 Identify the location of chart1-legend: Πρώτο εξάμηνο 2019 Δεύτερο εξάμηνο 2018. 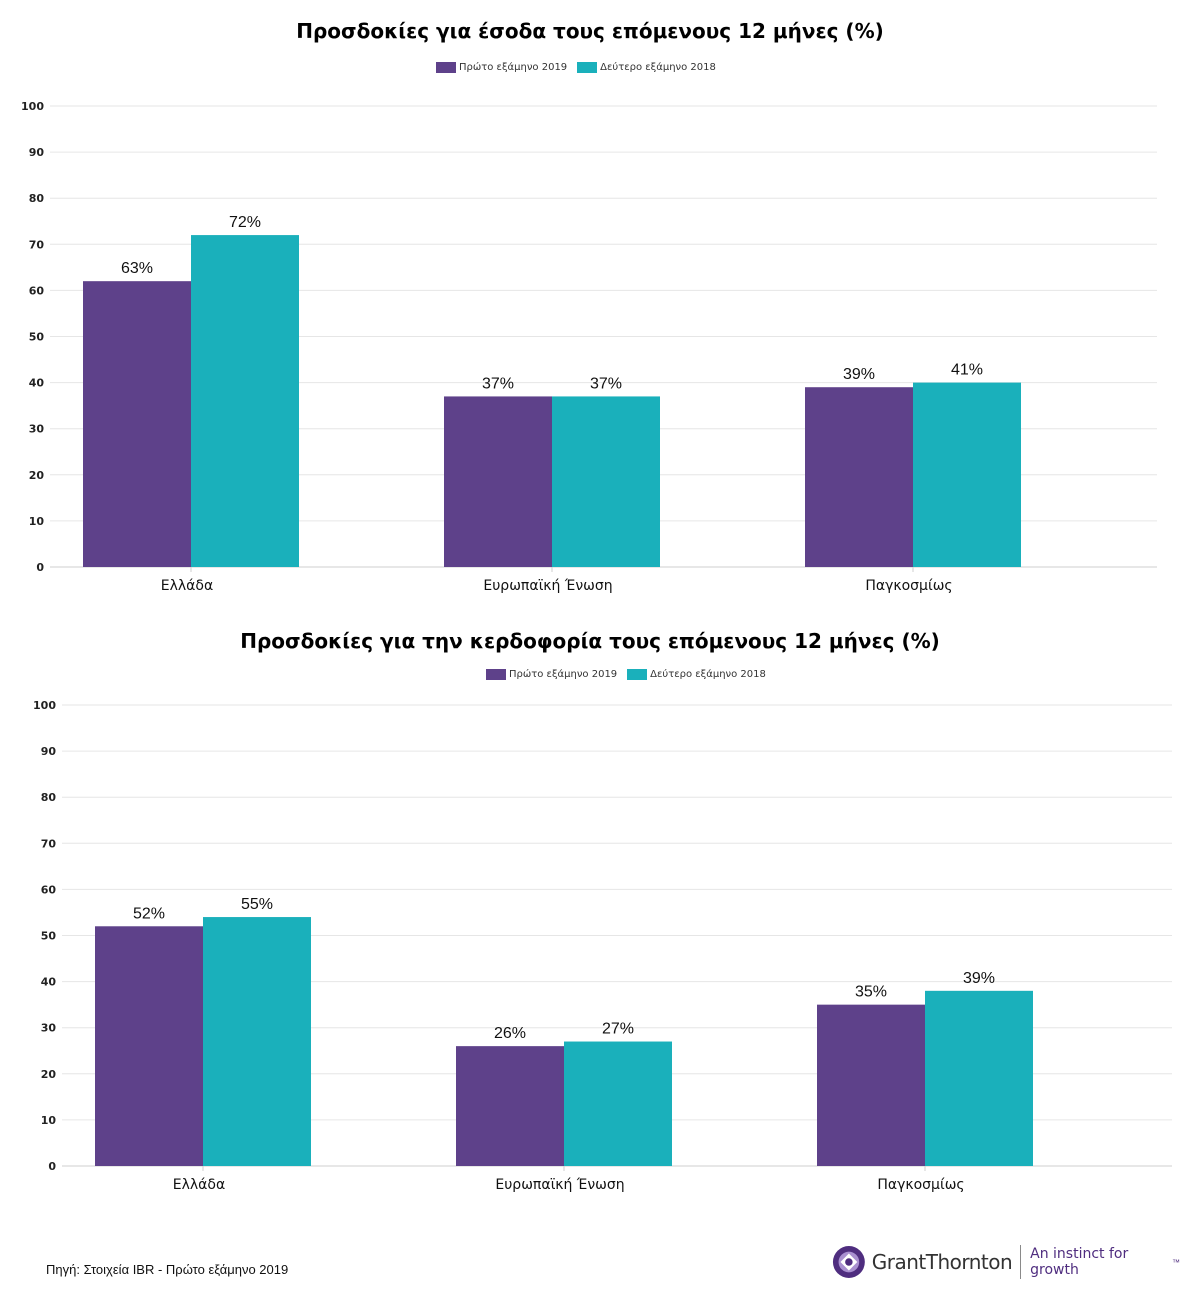
(576, 67).